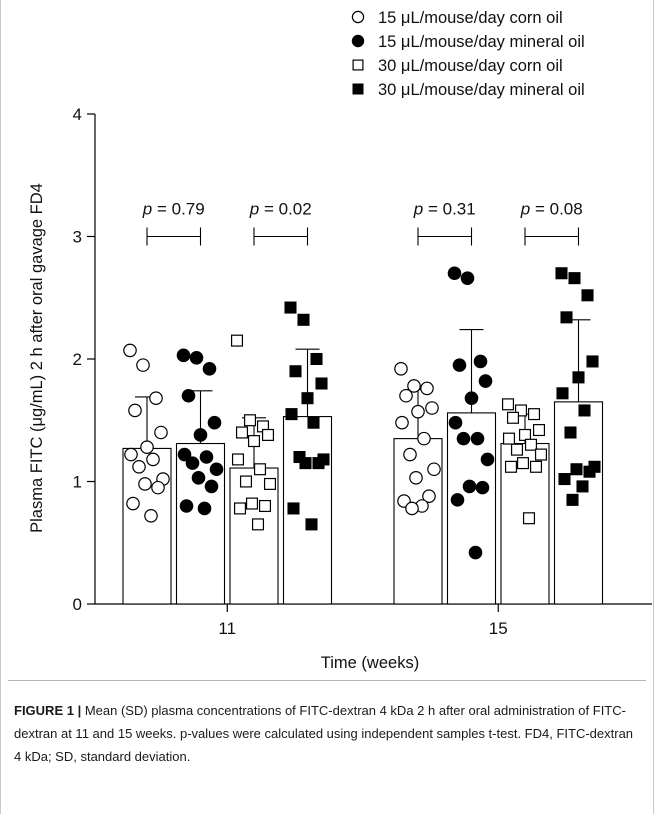 This screenshot has width=654, height=814. What do you see at coordinates (551, 209) in the screenshot?
I see `p-value-label: p = 0.08` at bounding box center [551, 209].